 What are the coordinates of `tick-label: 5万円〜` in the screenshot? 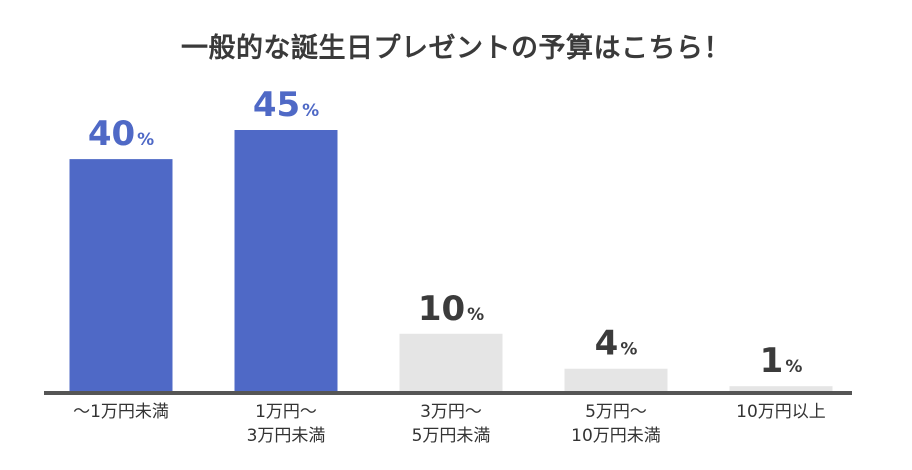 It's located at (616, 412).